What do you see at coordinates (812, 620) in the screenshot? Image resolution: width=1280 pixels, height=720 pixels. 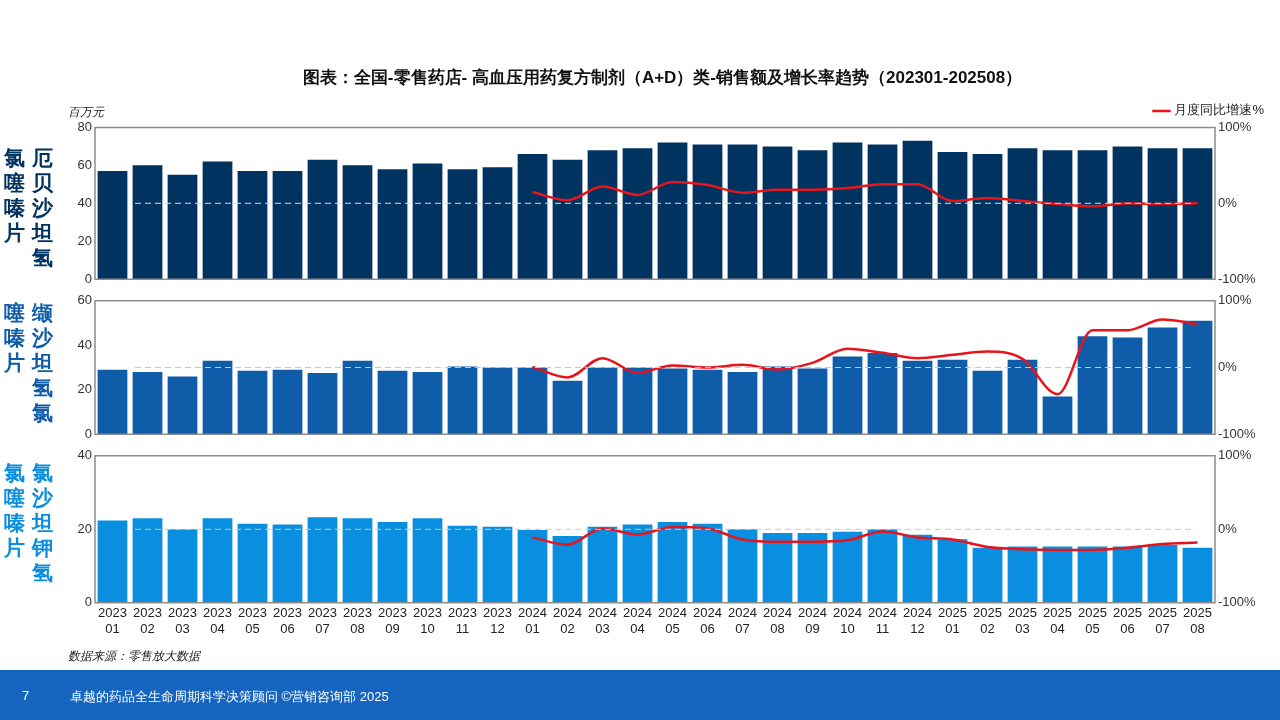 I see `x-tick-label: 2024 09` at bounding box center [812, 620].